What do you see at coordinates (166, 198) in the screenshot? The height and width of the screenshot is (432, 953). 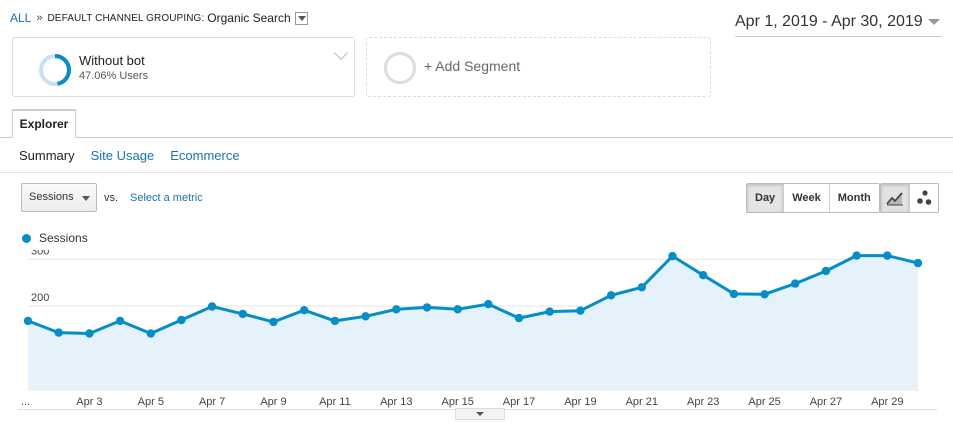 I see `select-metric-link: Select a metric` at bounding box center [166, 198].